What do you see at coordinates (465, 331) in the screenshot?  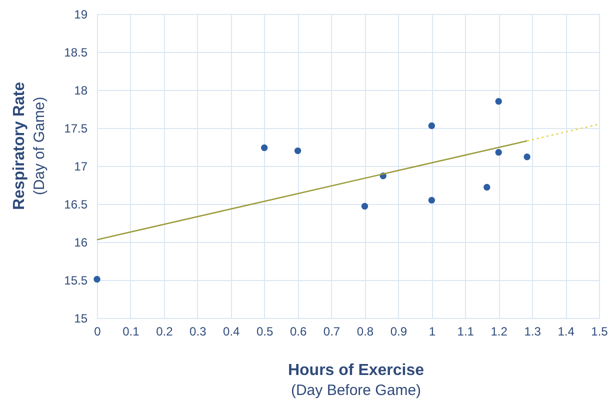 I see `x-tick-label: 1.1` at bounding box center [465, 331].